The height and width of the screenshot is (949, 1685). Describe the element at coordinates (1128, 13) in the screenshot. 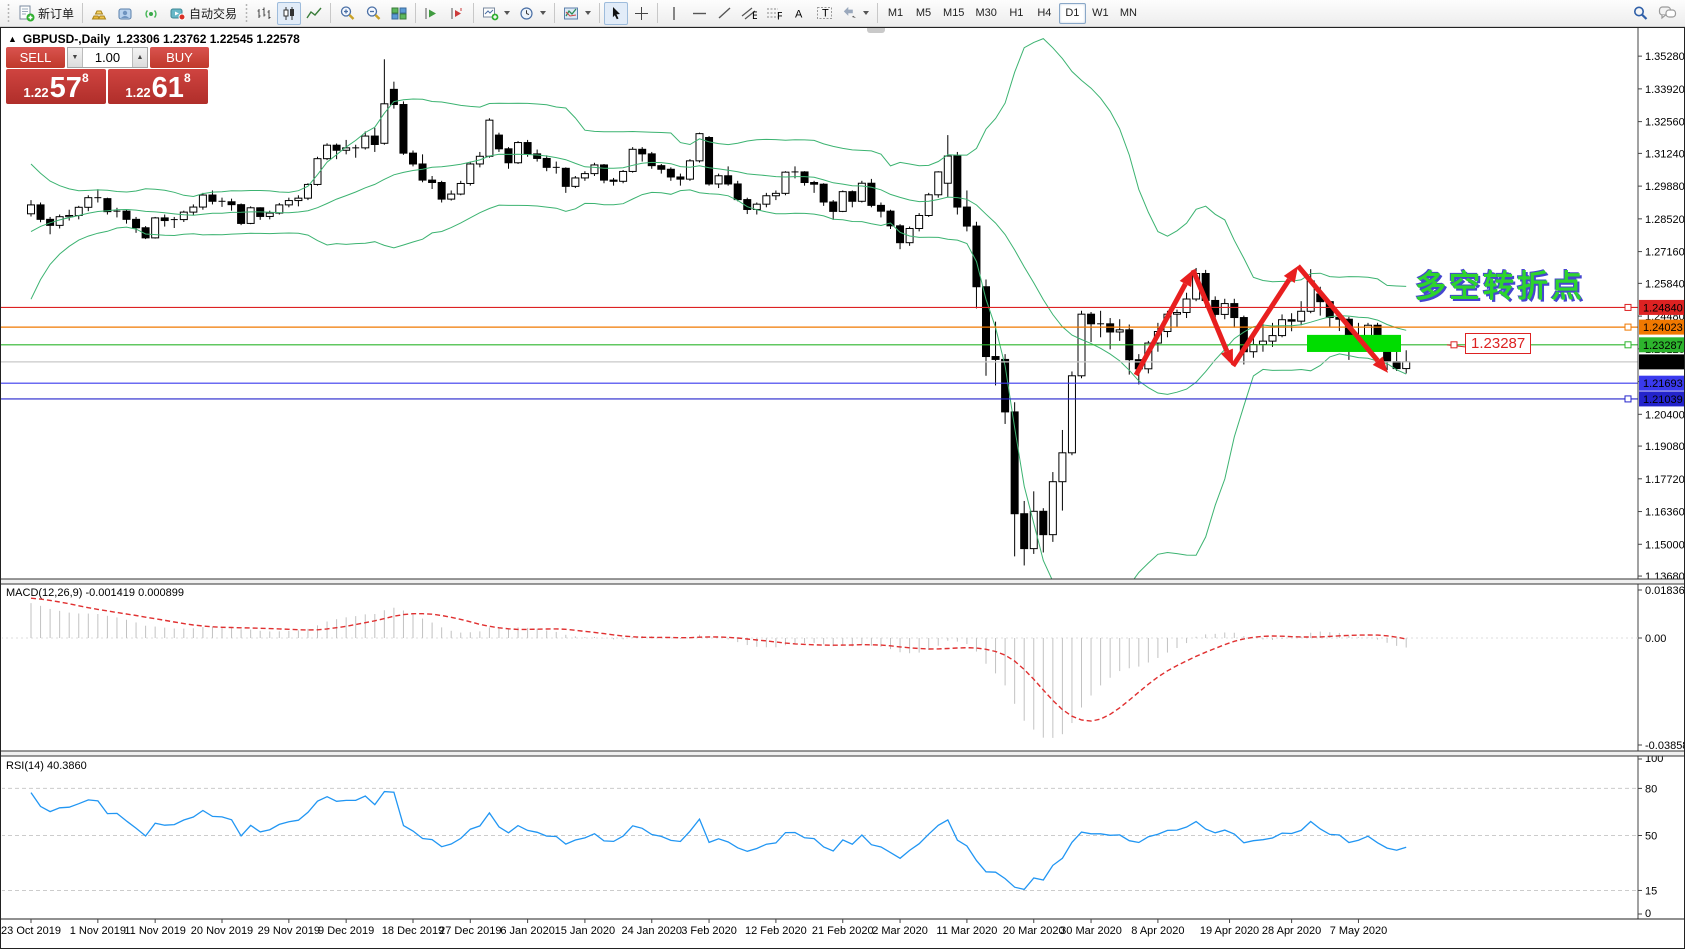

I see `timeframe-button-mn: MN` at that location.